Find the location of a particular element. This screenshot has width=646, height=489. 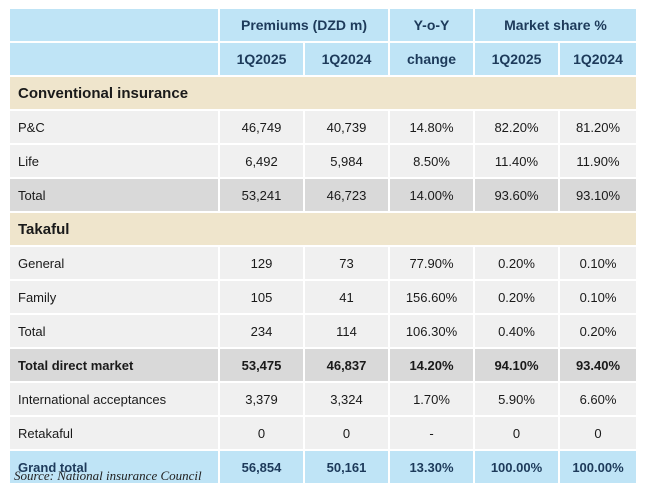

cell-yoy: 14.00% is located at coordinates (432, 196).